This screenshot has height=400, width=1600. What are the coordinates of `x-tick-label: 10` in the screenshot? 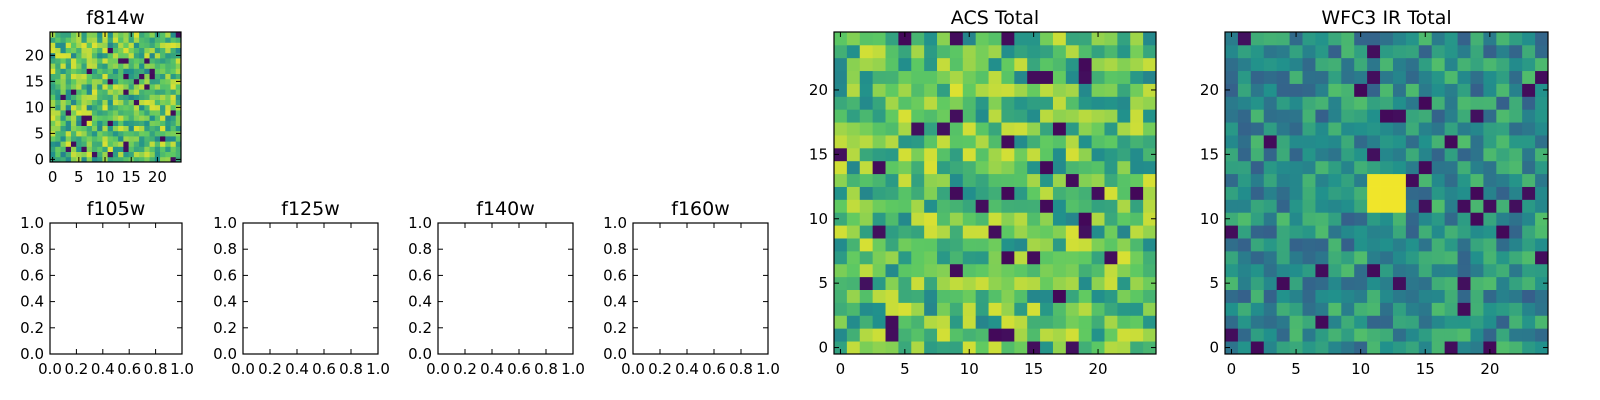 It's located at (1360, 369).